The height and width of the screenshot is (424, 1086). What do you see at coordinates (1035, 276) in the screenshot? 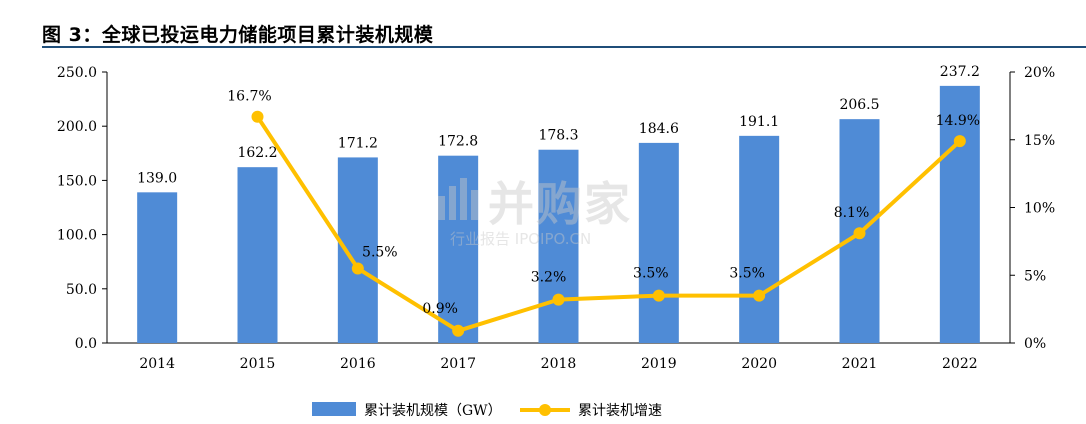
I see `y-right-tick-label: 5%` at bounding box center [1035, 276].